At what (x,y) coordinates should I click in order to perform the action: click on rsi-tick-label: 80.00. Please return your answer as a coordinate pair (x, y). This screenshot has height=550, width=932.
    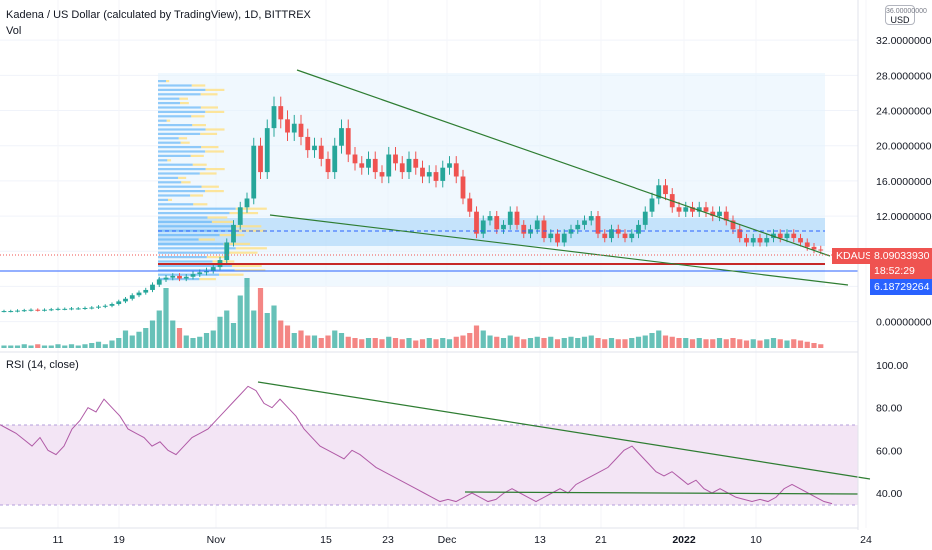
    Looking at the image, I should click on (889, 409).